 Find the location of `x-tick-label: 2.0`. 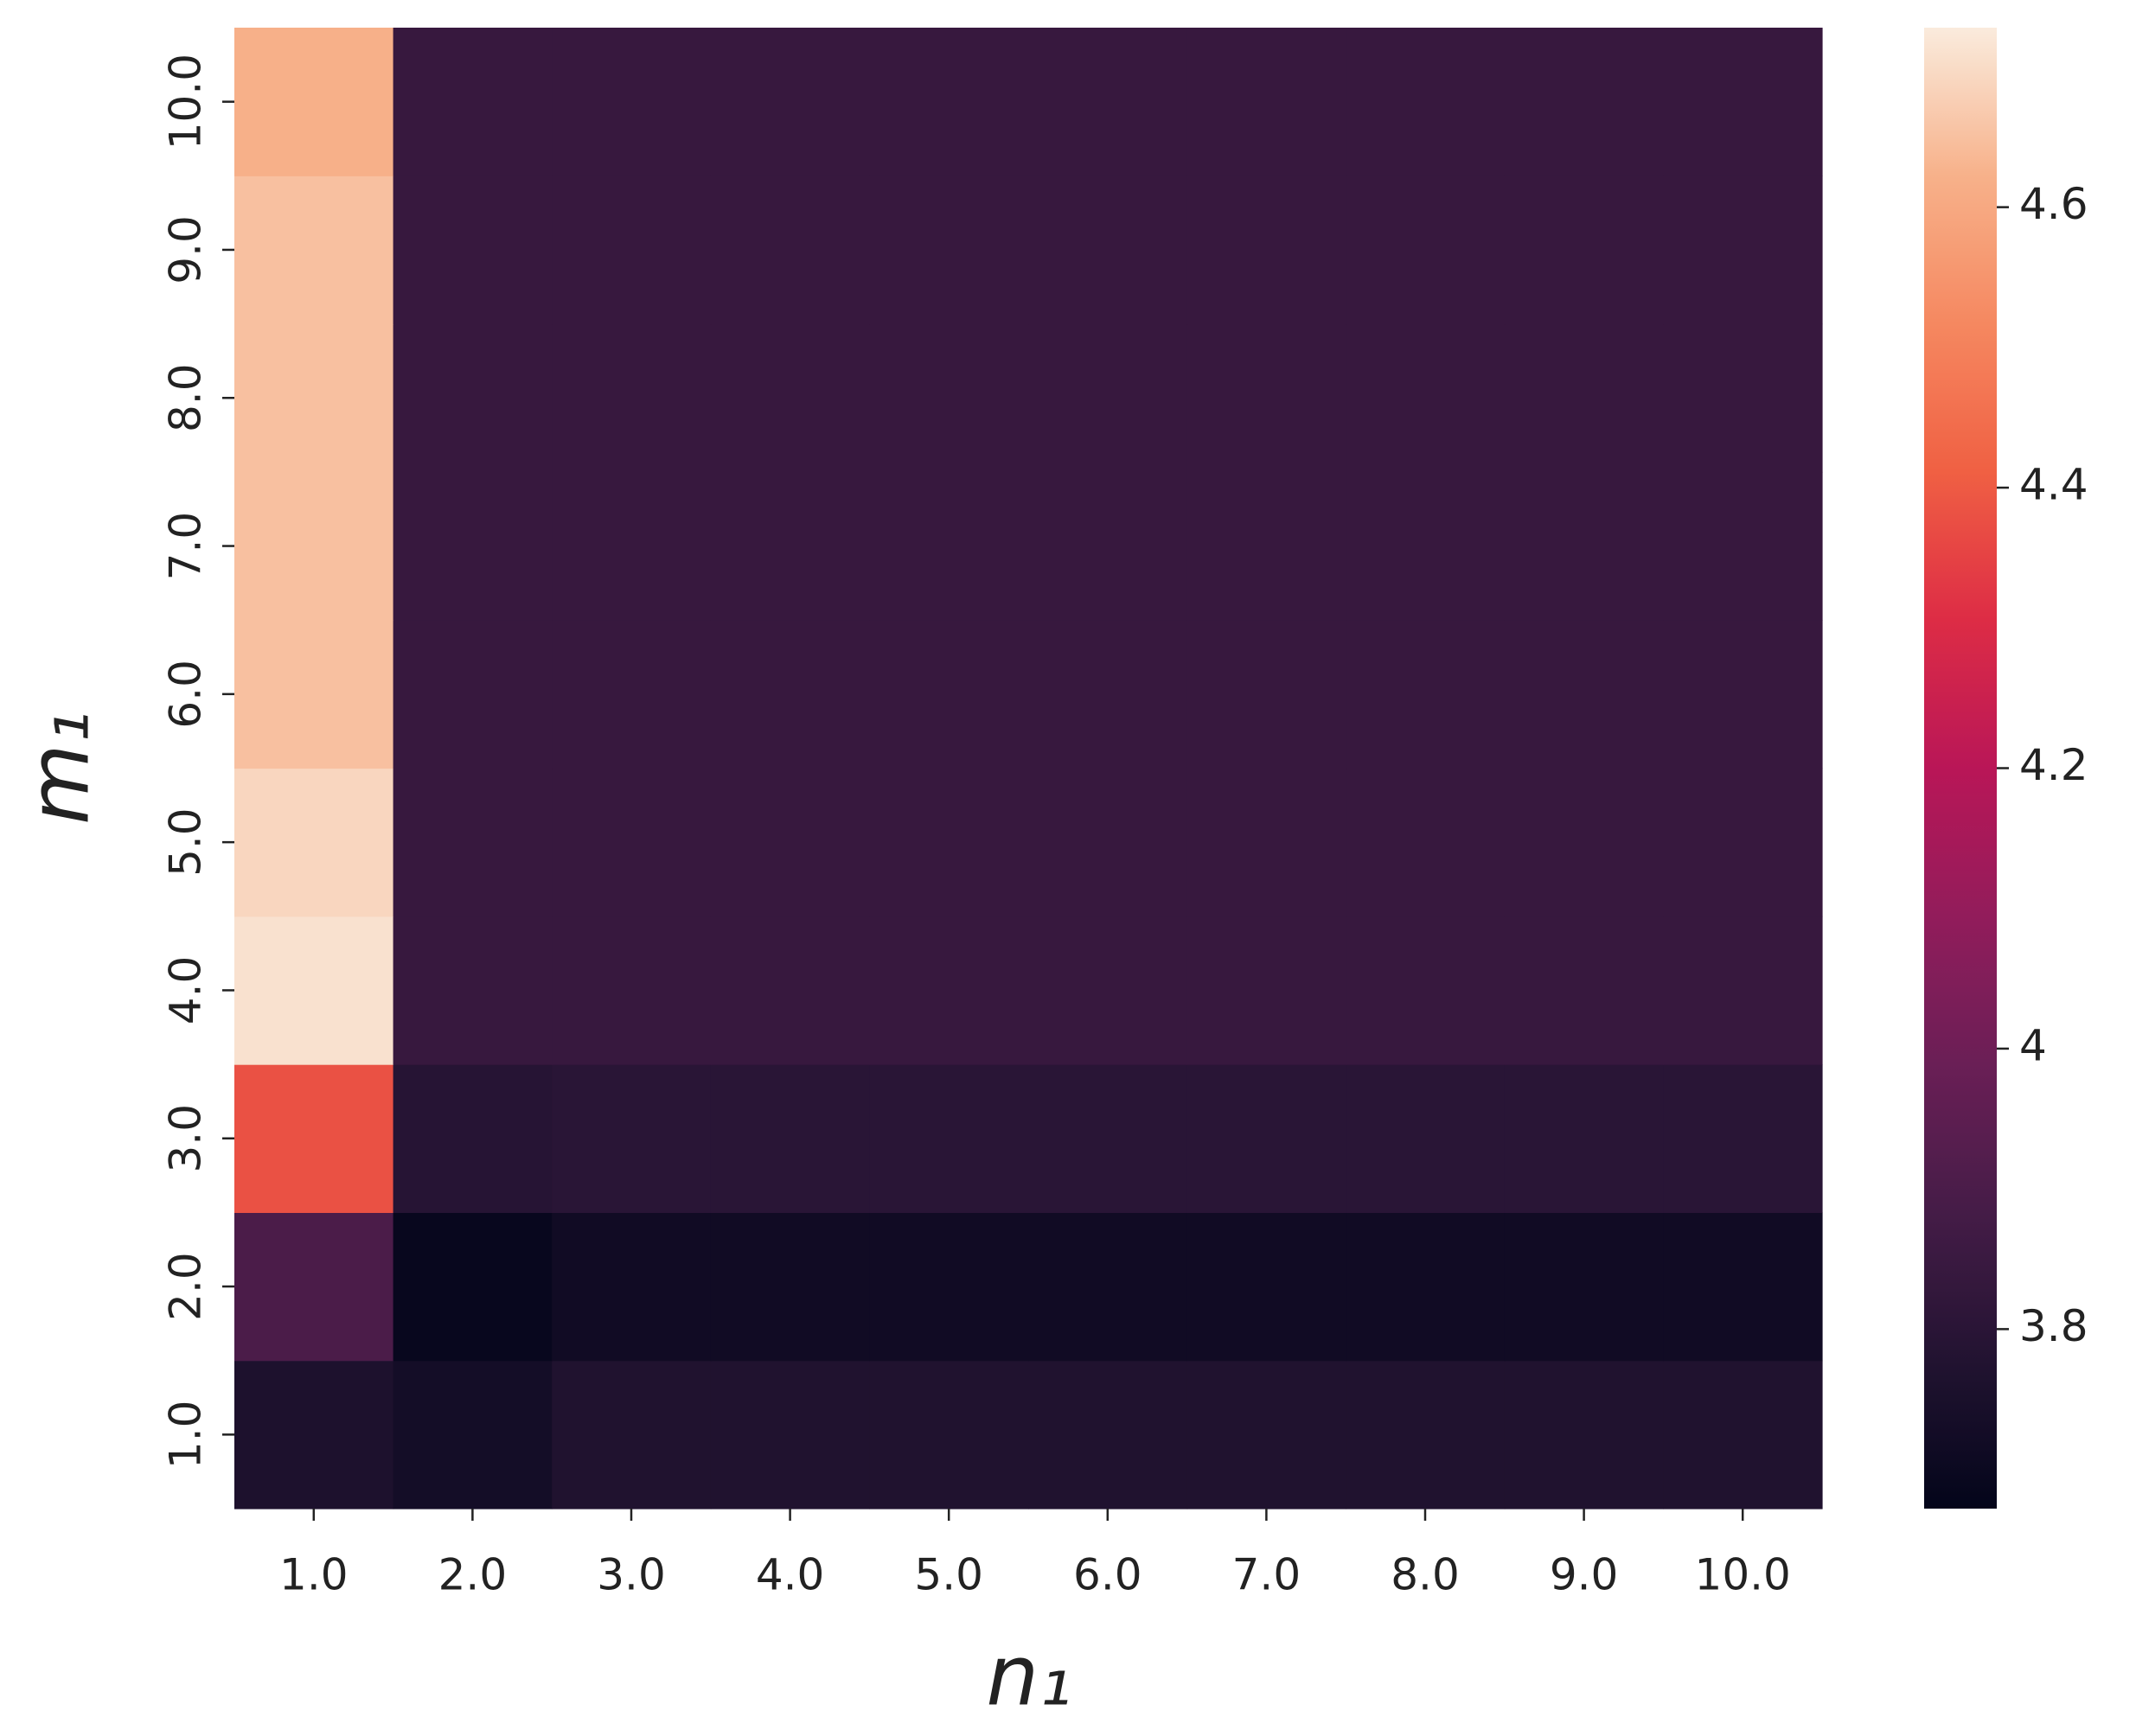

x-tick-label: 2.0 is located at coordinates (473, 1575).